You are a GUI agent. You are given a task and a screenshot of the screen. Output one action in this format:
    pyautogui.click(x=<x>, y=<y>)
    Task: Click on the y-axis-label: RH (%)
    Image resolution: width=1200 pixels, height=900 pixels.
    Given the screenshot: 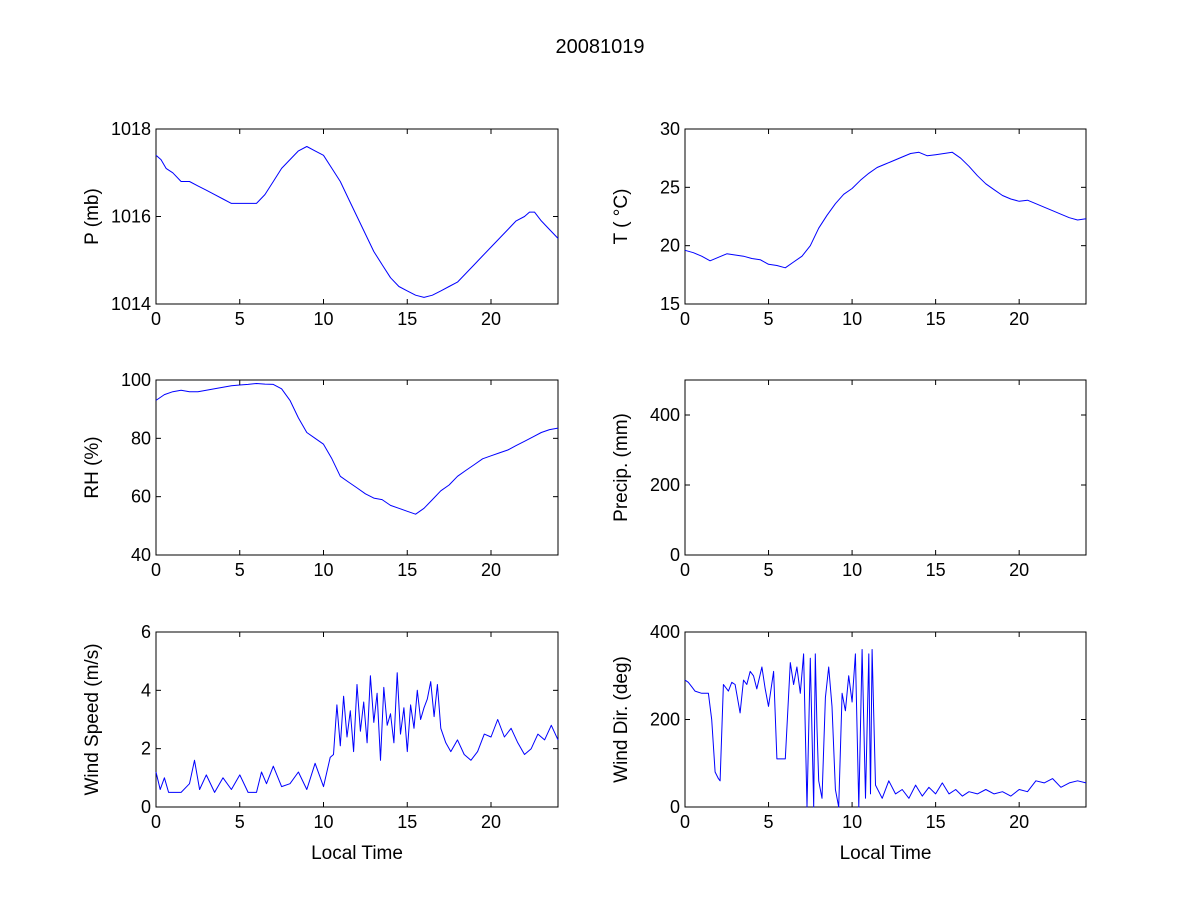 What is the action you would take?
    pyautogui.click(x=92, y=467)
    